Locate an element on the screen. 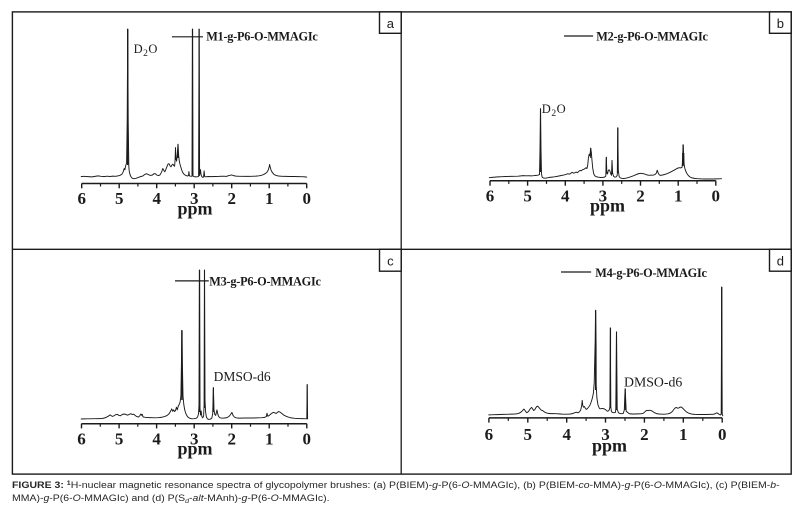 The height and width of the screenshot is (522, 807). svg-text: d is located at coordinates (780, 260).